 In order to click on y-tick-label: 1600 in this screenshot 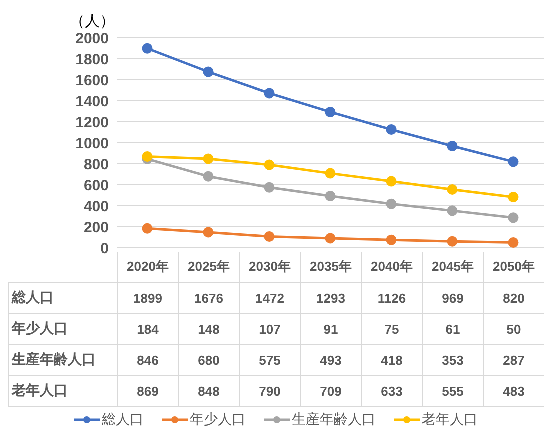, I will do `click(92, 81)`.